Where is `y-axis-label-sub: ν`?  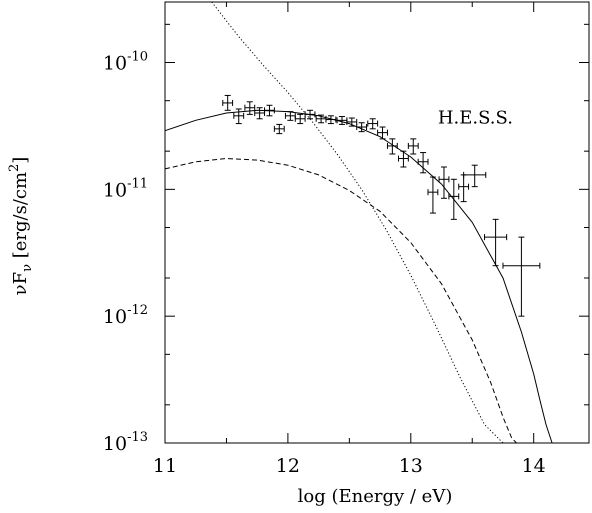
y-axis-label-sub: ν is located at coordinates (27, 268).